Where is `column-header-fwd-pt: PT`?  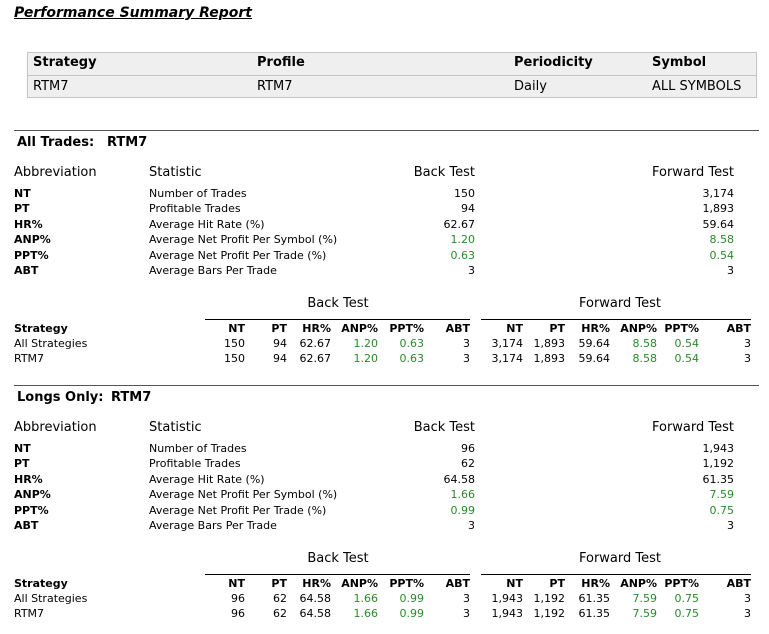 column-header-fwd-pt: PT is located at coordinates (557, 328).